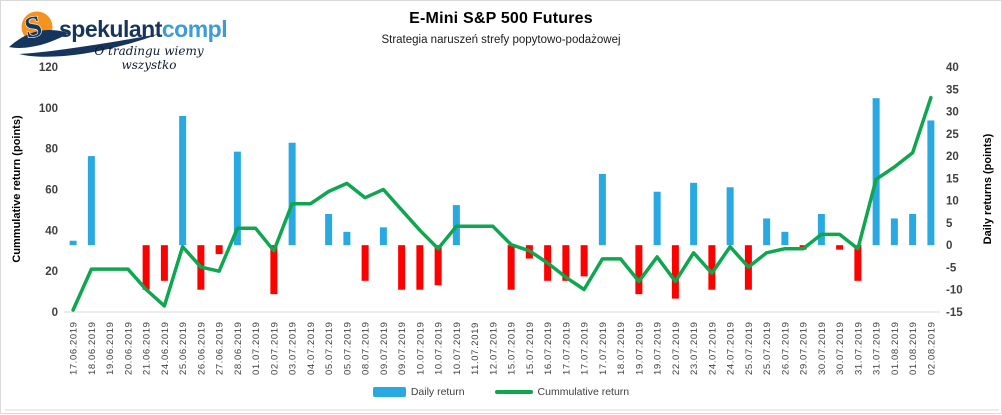 This screenshot has height=415, width=1002. I want to click on left-axis-tick: 60, so click(51, 191).